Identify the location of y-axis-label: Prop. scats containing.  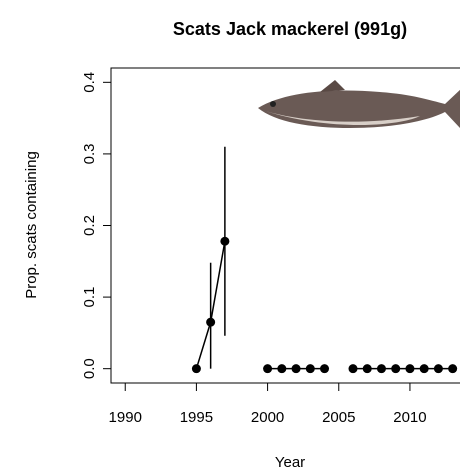
(31, 225).